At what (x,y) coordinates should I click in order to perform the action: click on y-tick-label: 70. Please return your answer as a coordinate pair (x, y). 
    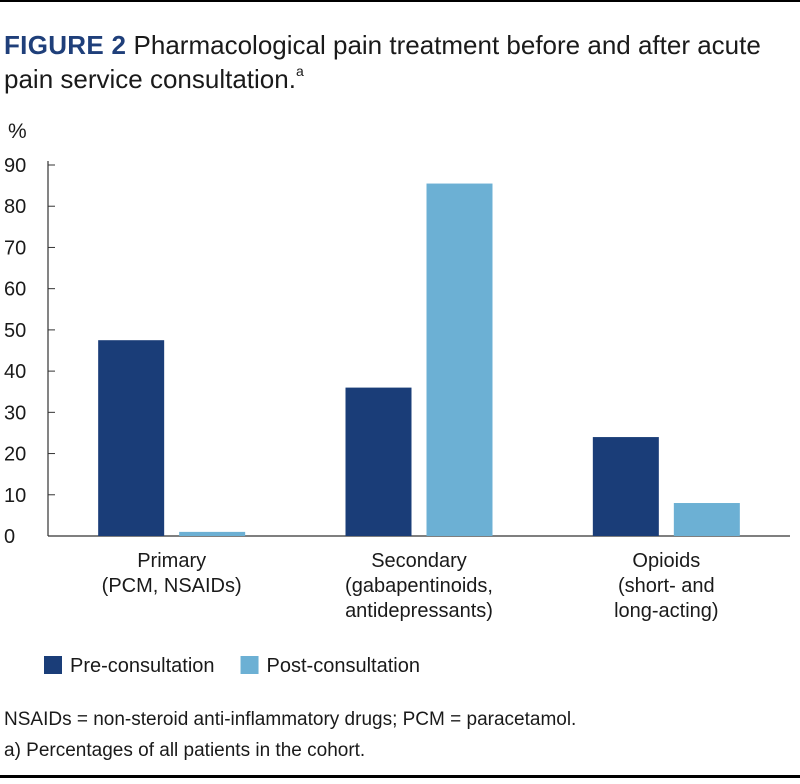
    Looking at the image, I should click on (15, 248).